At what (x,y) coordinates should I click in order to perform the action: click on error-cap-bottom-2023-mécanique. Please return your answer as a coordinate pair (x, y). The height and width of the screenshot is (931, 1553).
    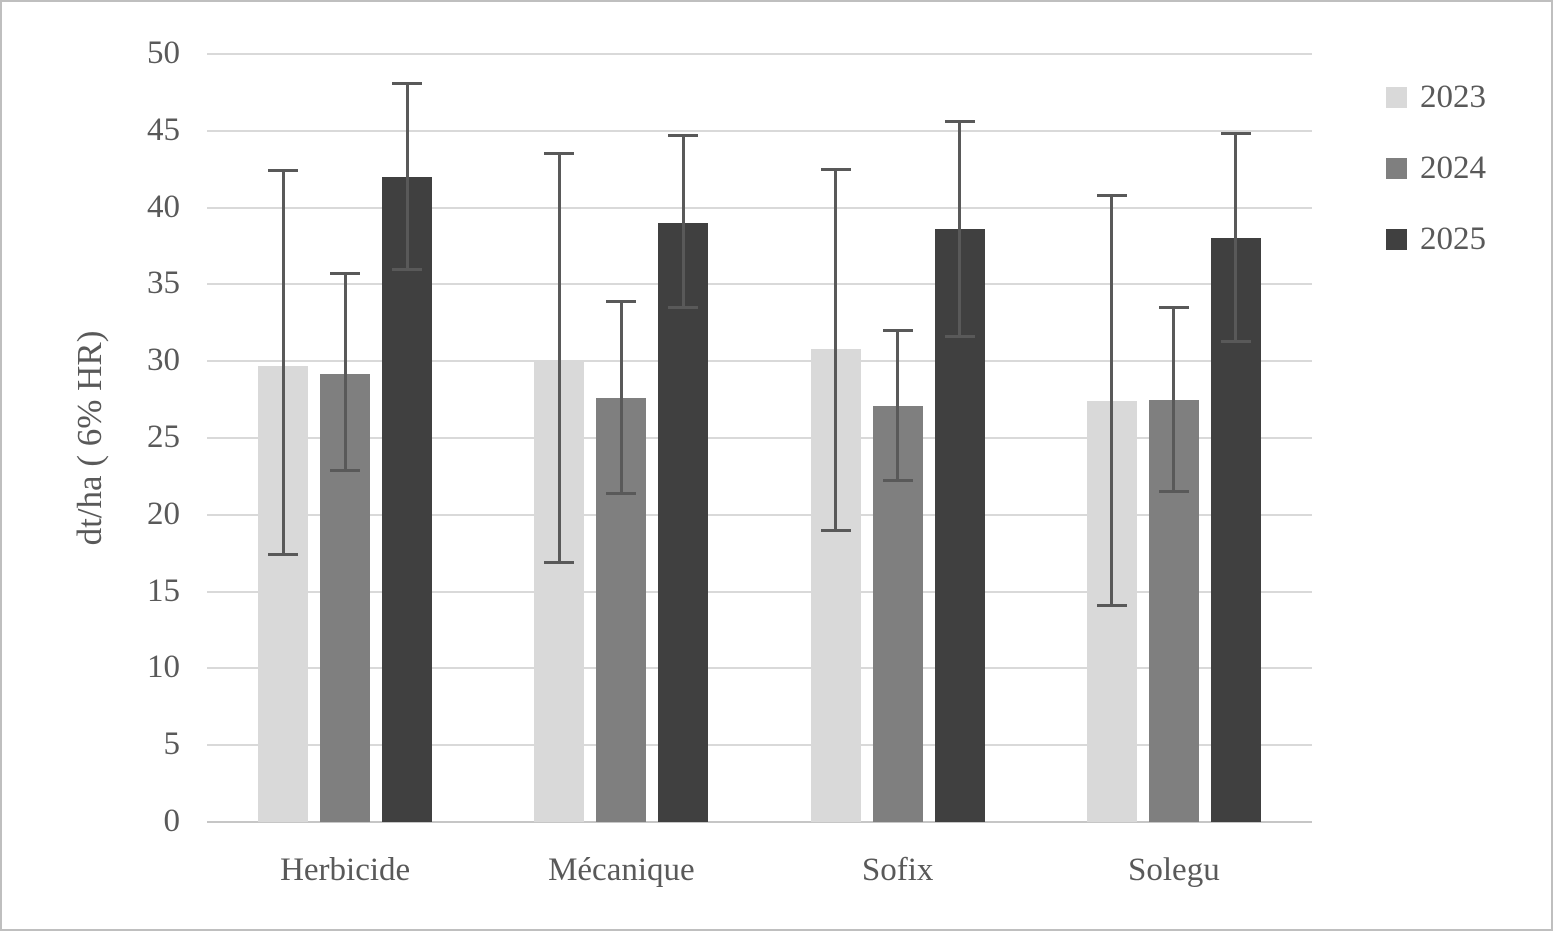
    Looking at the image, I should click on (559, 562).